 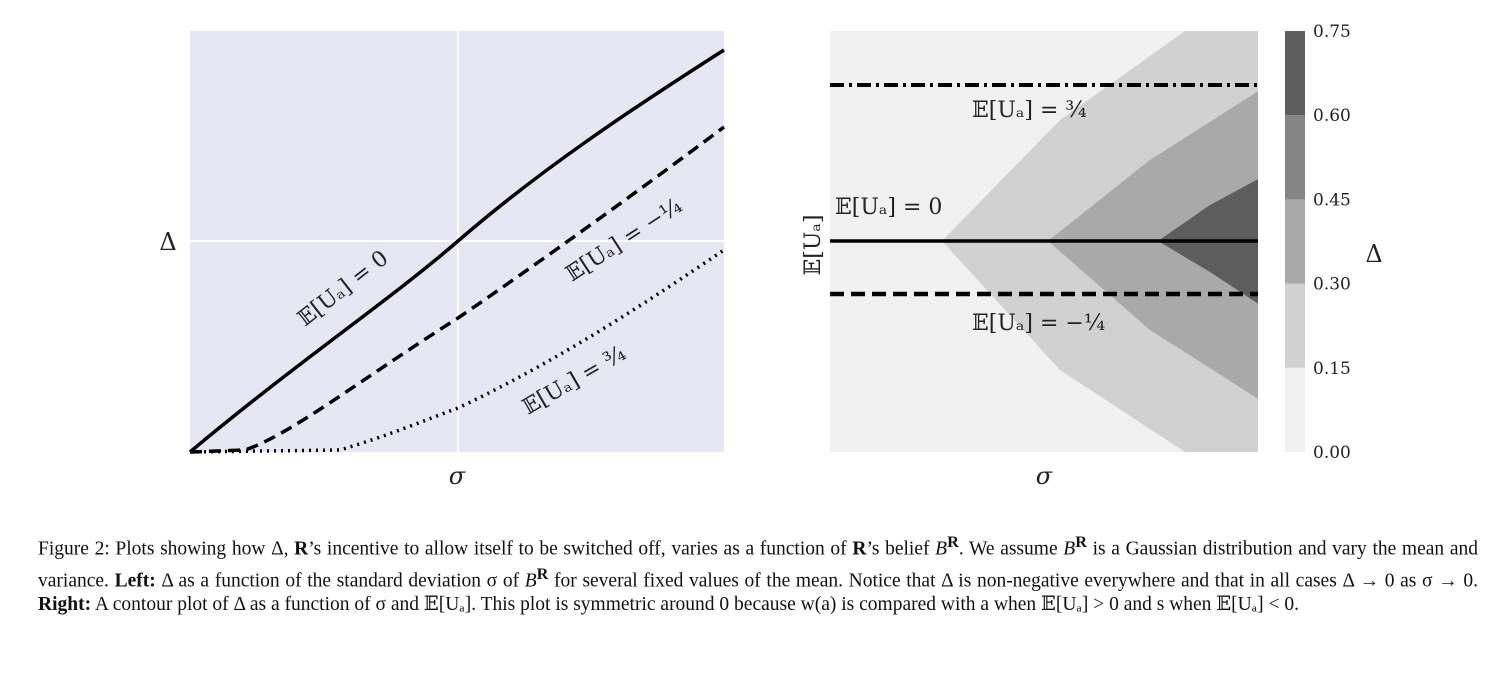 I want to click on colorbar-tick-label: 0.30, so click(x=1332, y=285).